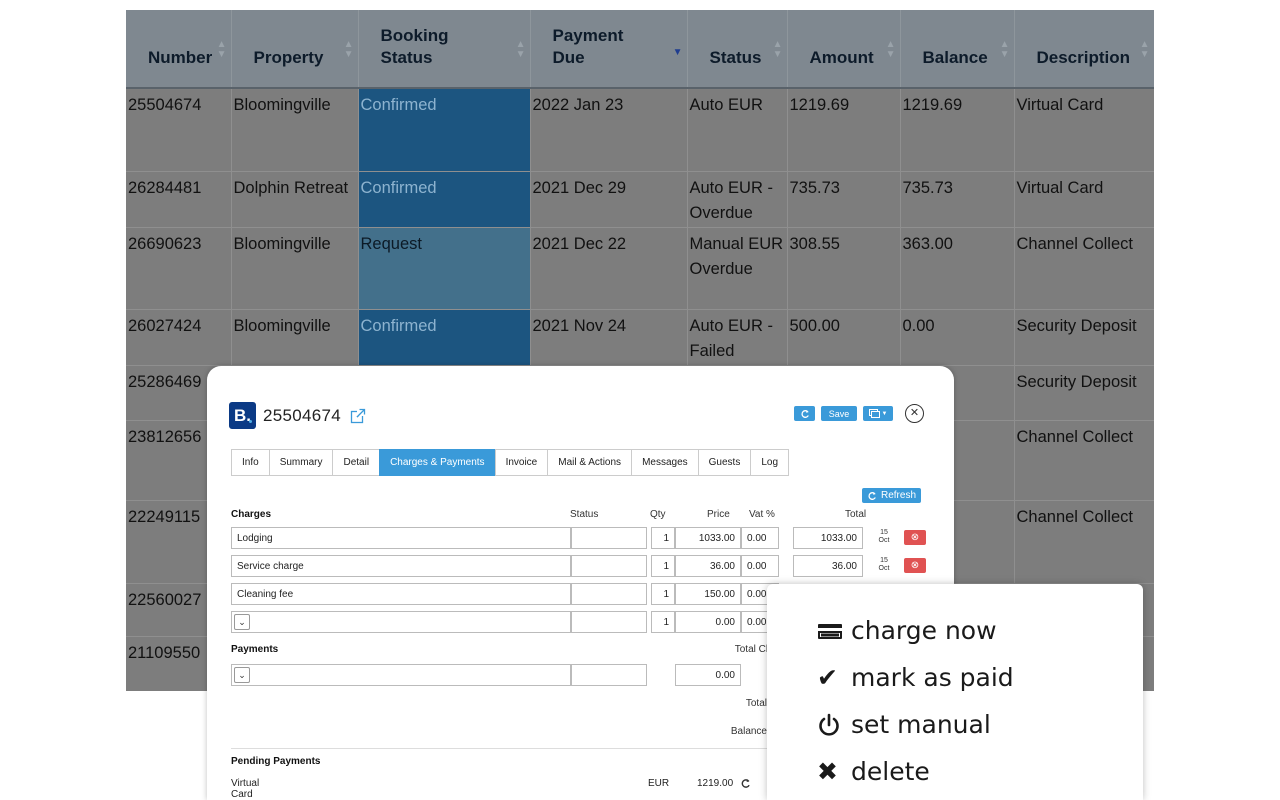 The width and height of the screenshot is (1280, 800). I want to click on total-charges-label: Total Cha, so click(755, 649).